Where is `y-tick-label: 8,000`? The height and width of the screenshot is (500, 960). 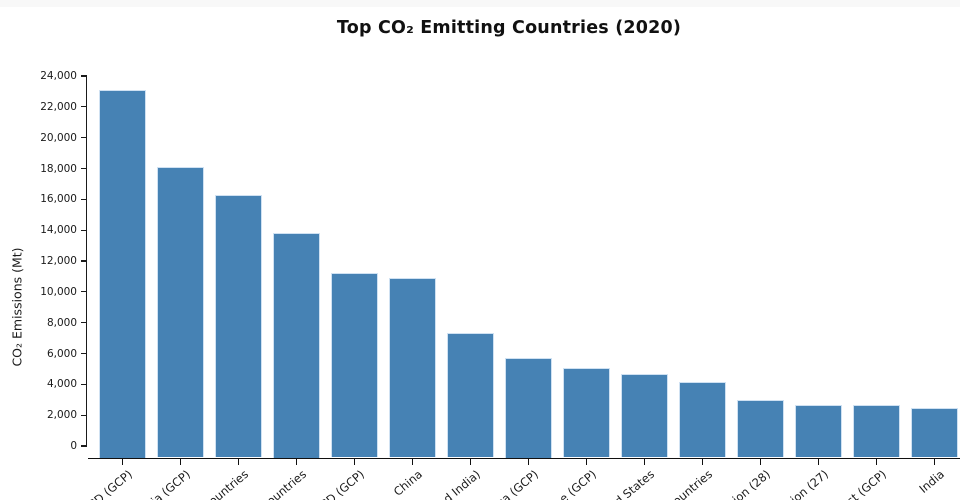 y-tick-label: 8,000 is located at coordinates (61, 322).